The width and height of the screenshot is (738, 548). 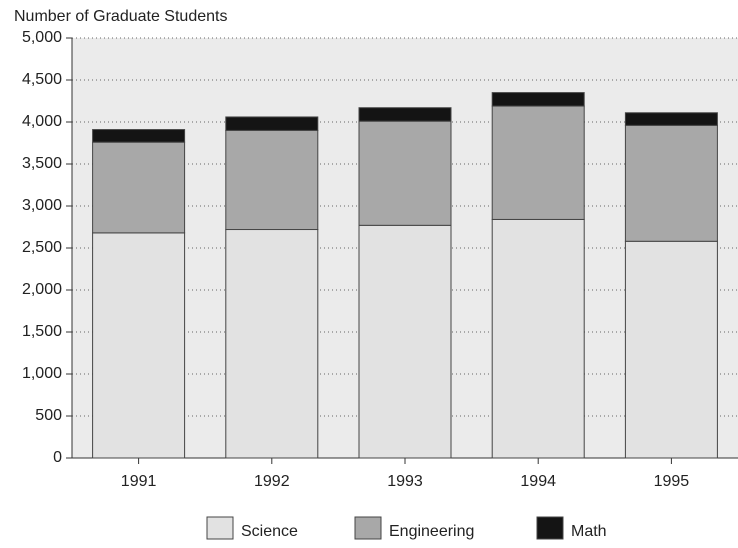 I want to click on x-tick-label: 1992, so click(x=272, y=481).